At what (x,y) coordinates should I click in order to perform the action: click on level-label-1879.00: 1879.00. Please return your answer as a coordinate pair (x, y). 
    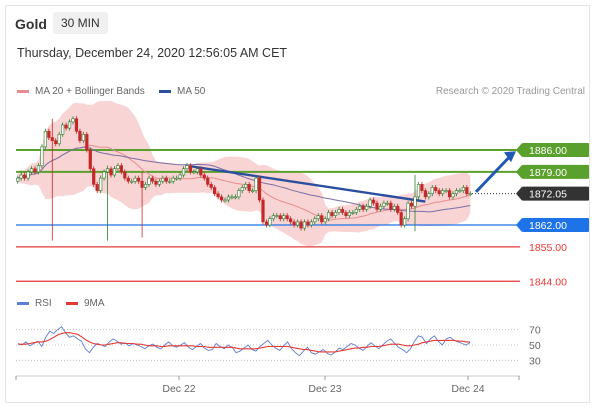
    Looking at the image, I should click on (548, 173).